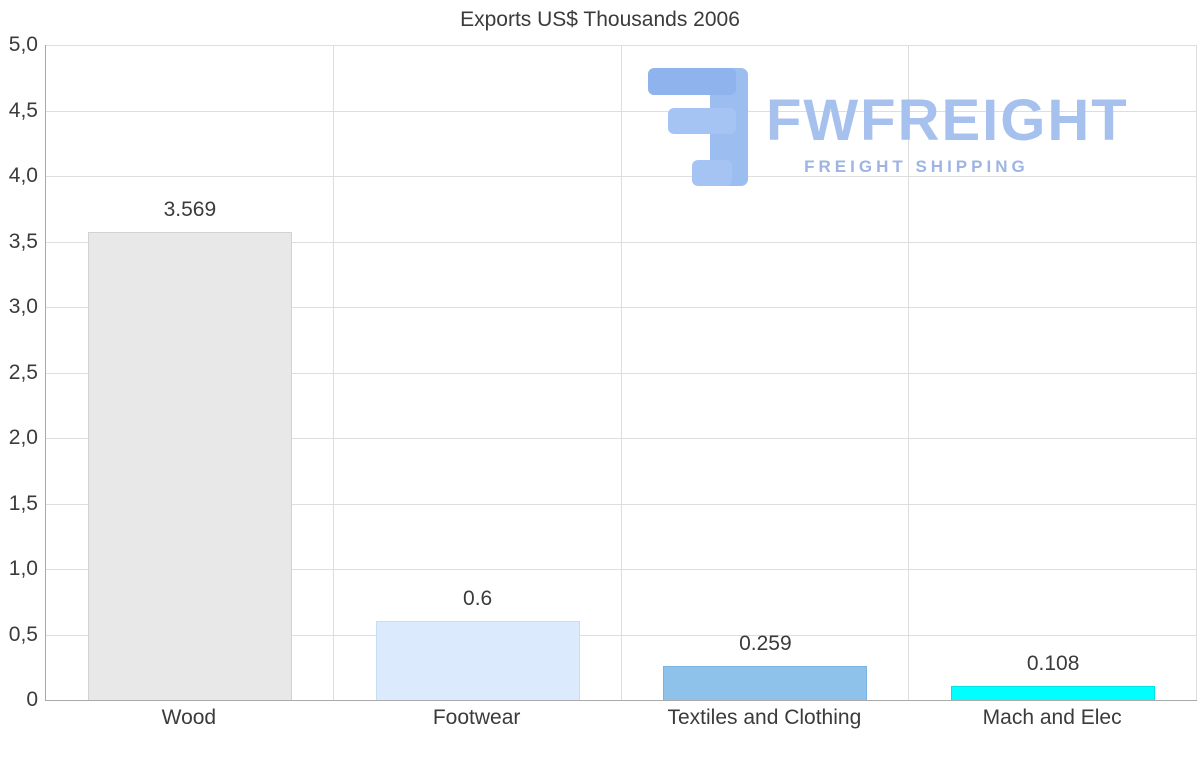  I want to click on y-tick-label: 3,5, so click(23, 241).